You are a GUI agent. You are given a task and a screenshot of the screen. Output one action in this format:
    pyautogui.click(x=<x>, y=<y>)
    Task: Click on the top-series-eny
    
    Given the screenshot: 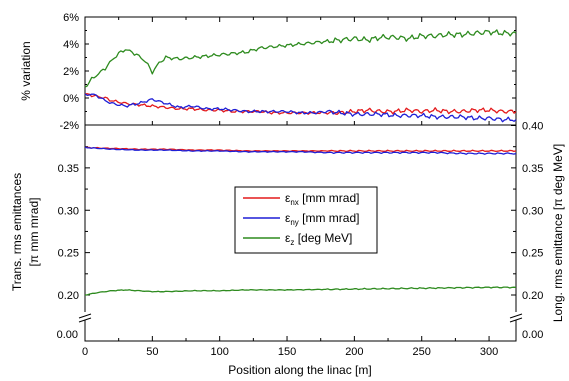 What is the action you would take?
    pyautogui.click(x=300, y=108)
    